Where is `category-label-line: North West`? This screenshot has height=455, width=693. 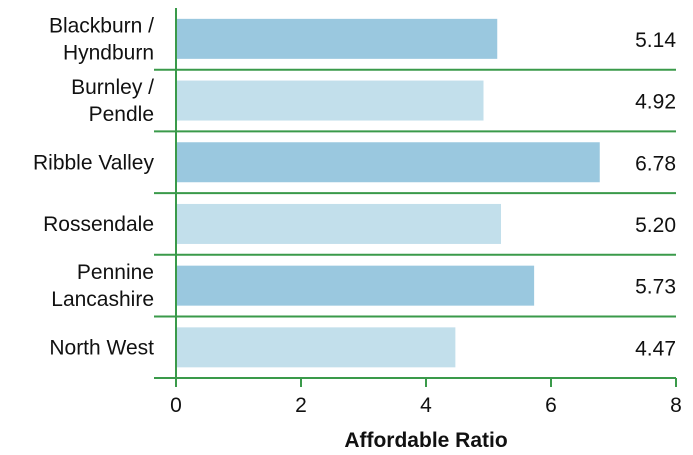
category-label-line: North West is located at coordinates (101, 347).